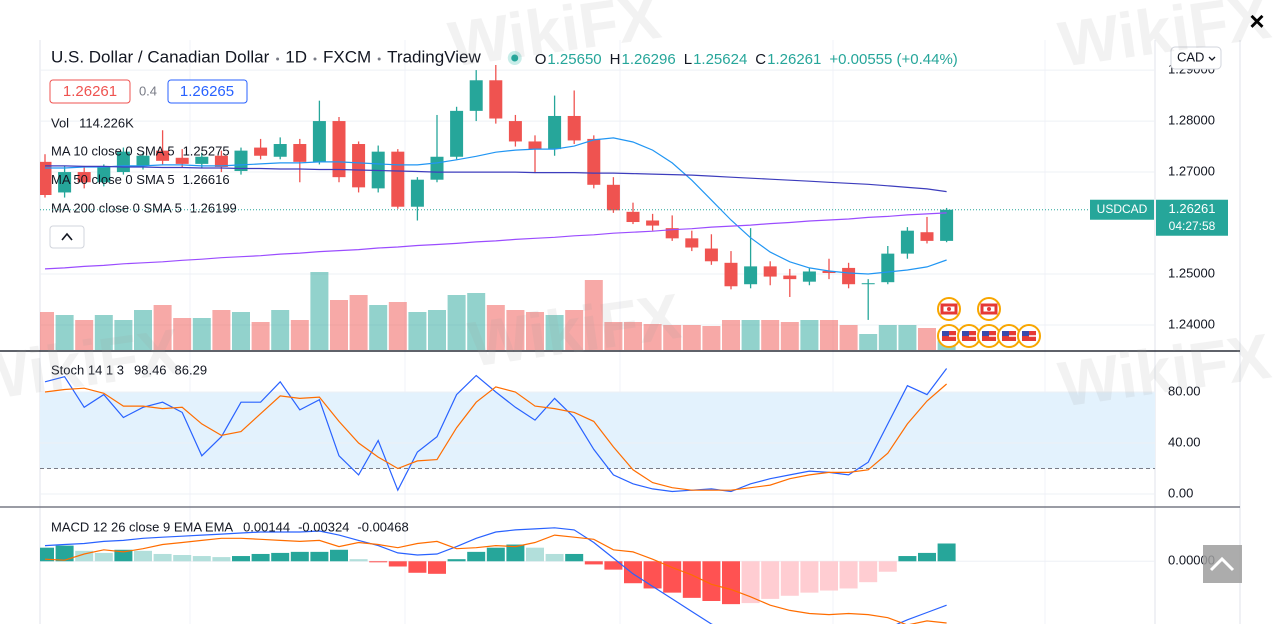  I want to click on currency-box, so click(1196, 58).